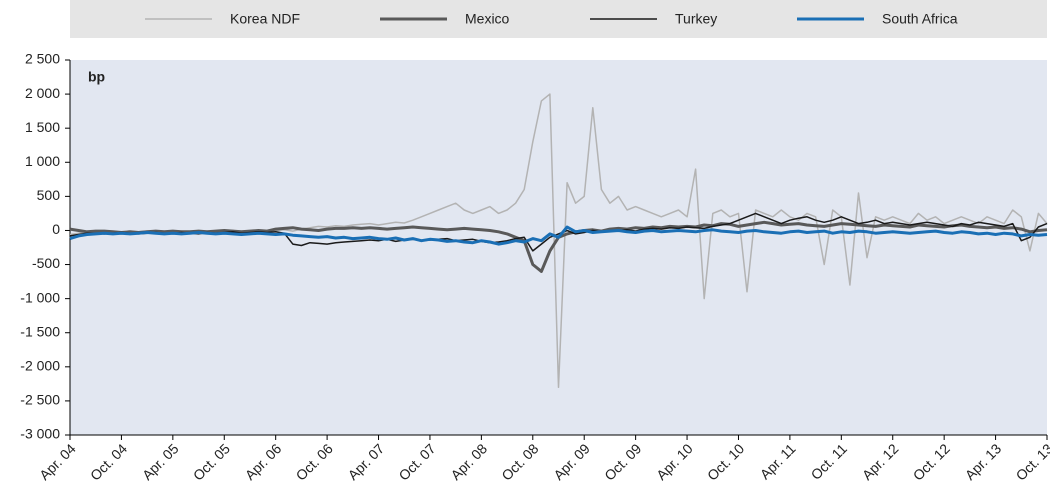  Describe the element at coordinates (40, 366) in the screenshot. I see `y-tick-label: -2 000` at that location.